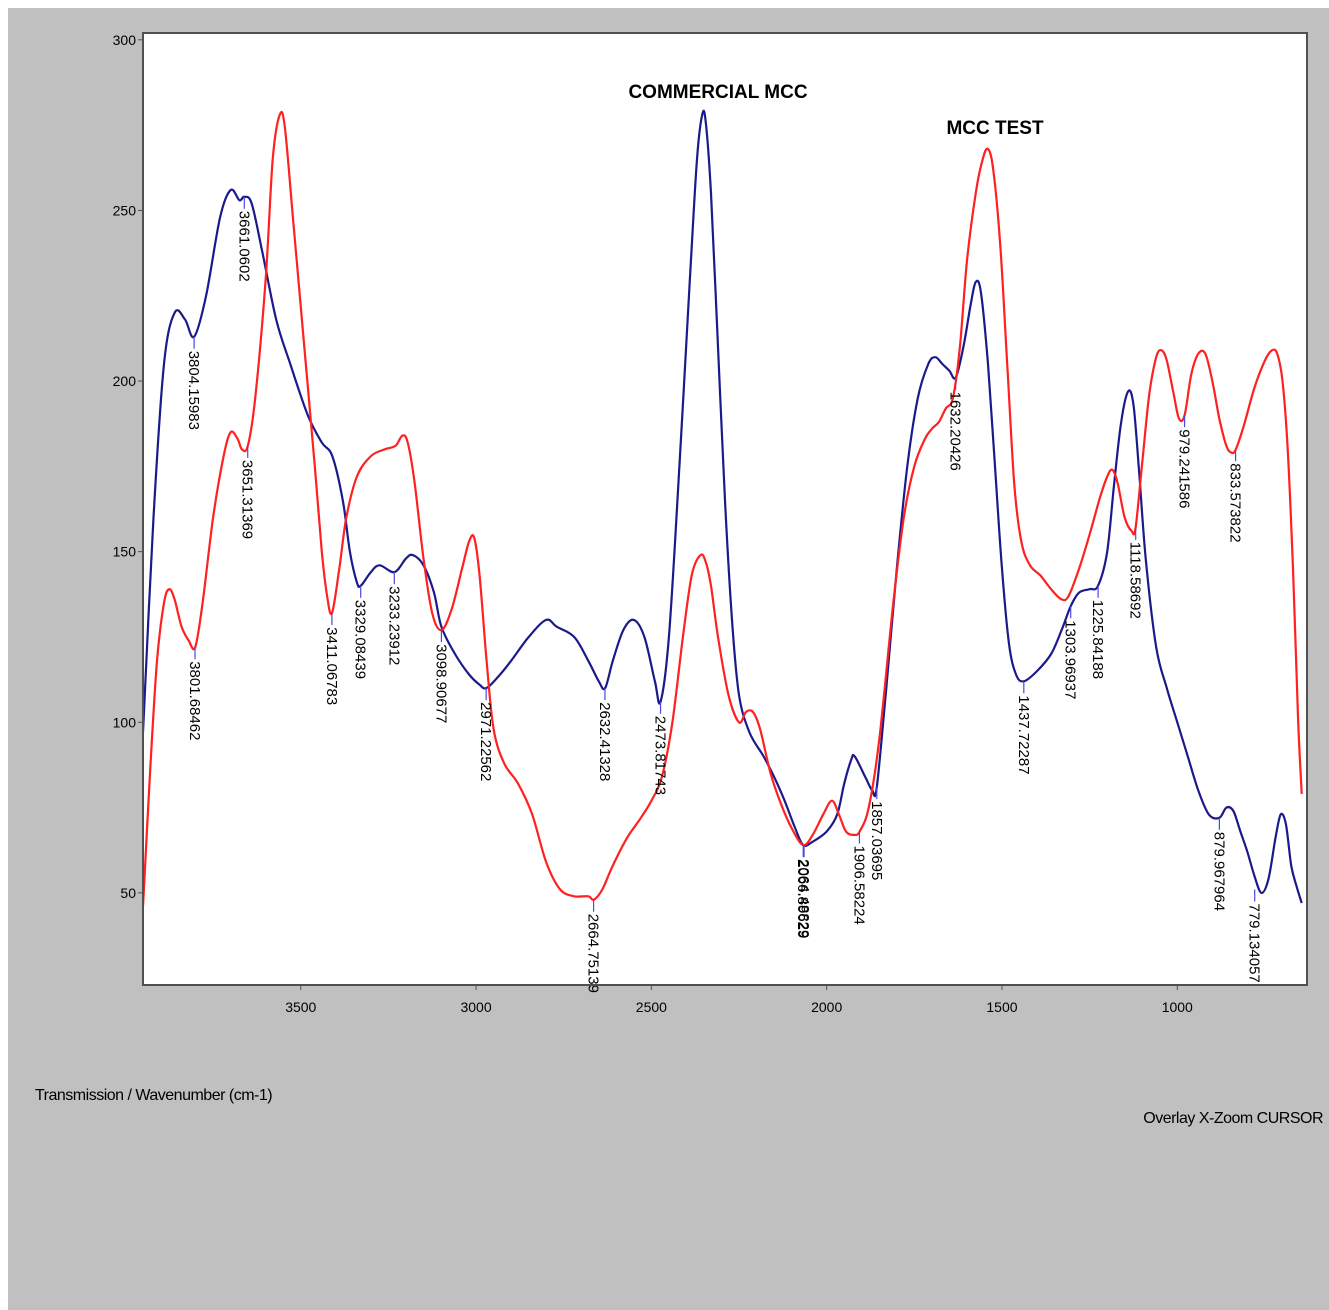 Image resolution: width=1329 pixels, height=1310 pixels. What do you see at coordinates (194, 700) in the screenshot?
I see `peak-label: 3801.68462` at bounding box center [194, 700].